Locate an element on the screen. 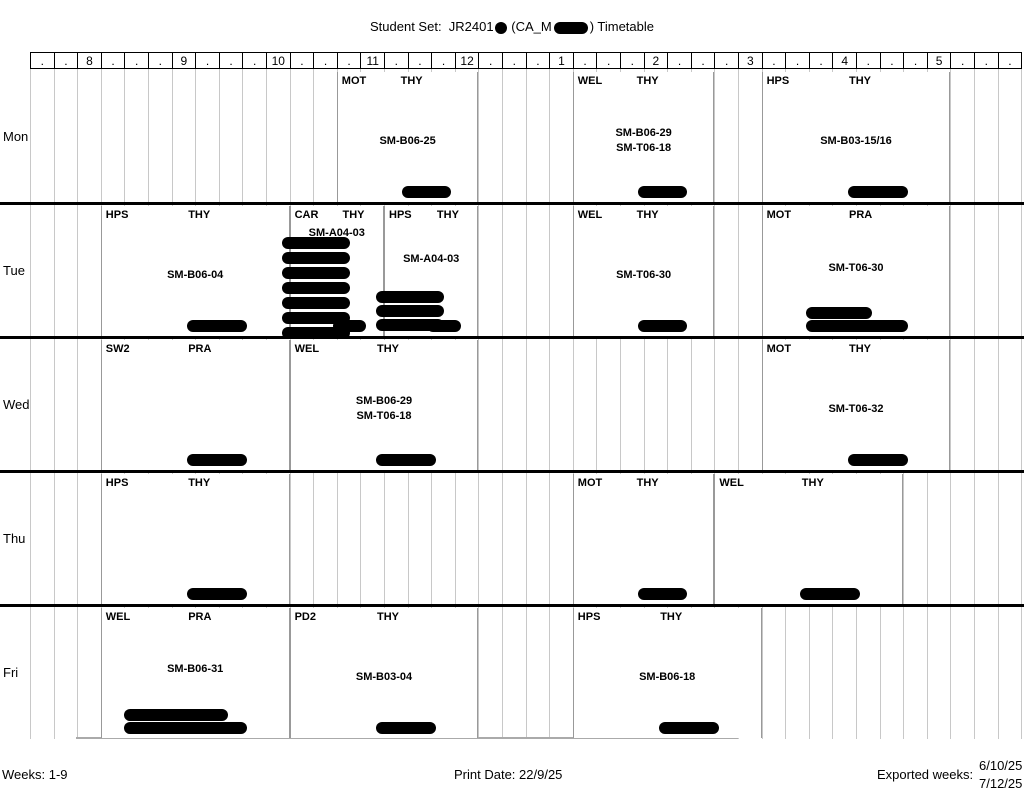  print-date: Print Date: 22/9/25 is located at coordinates (508, 774).